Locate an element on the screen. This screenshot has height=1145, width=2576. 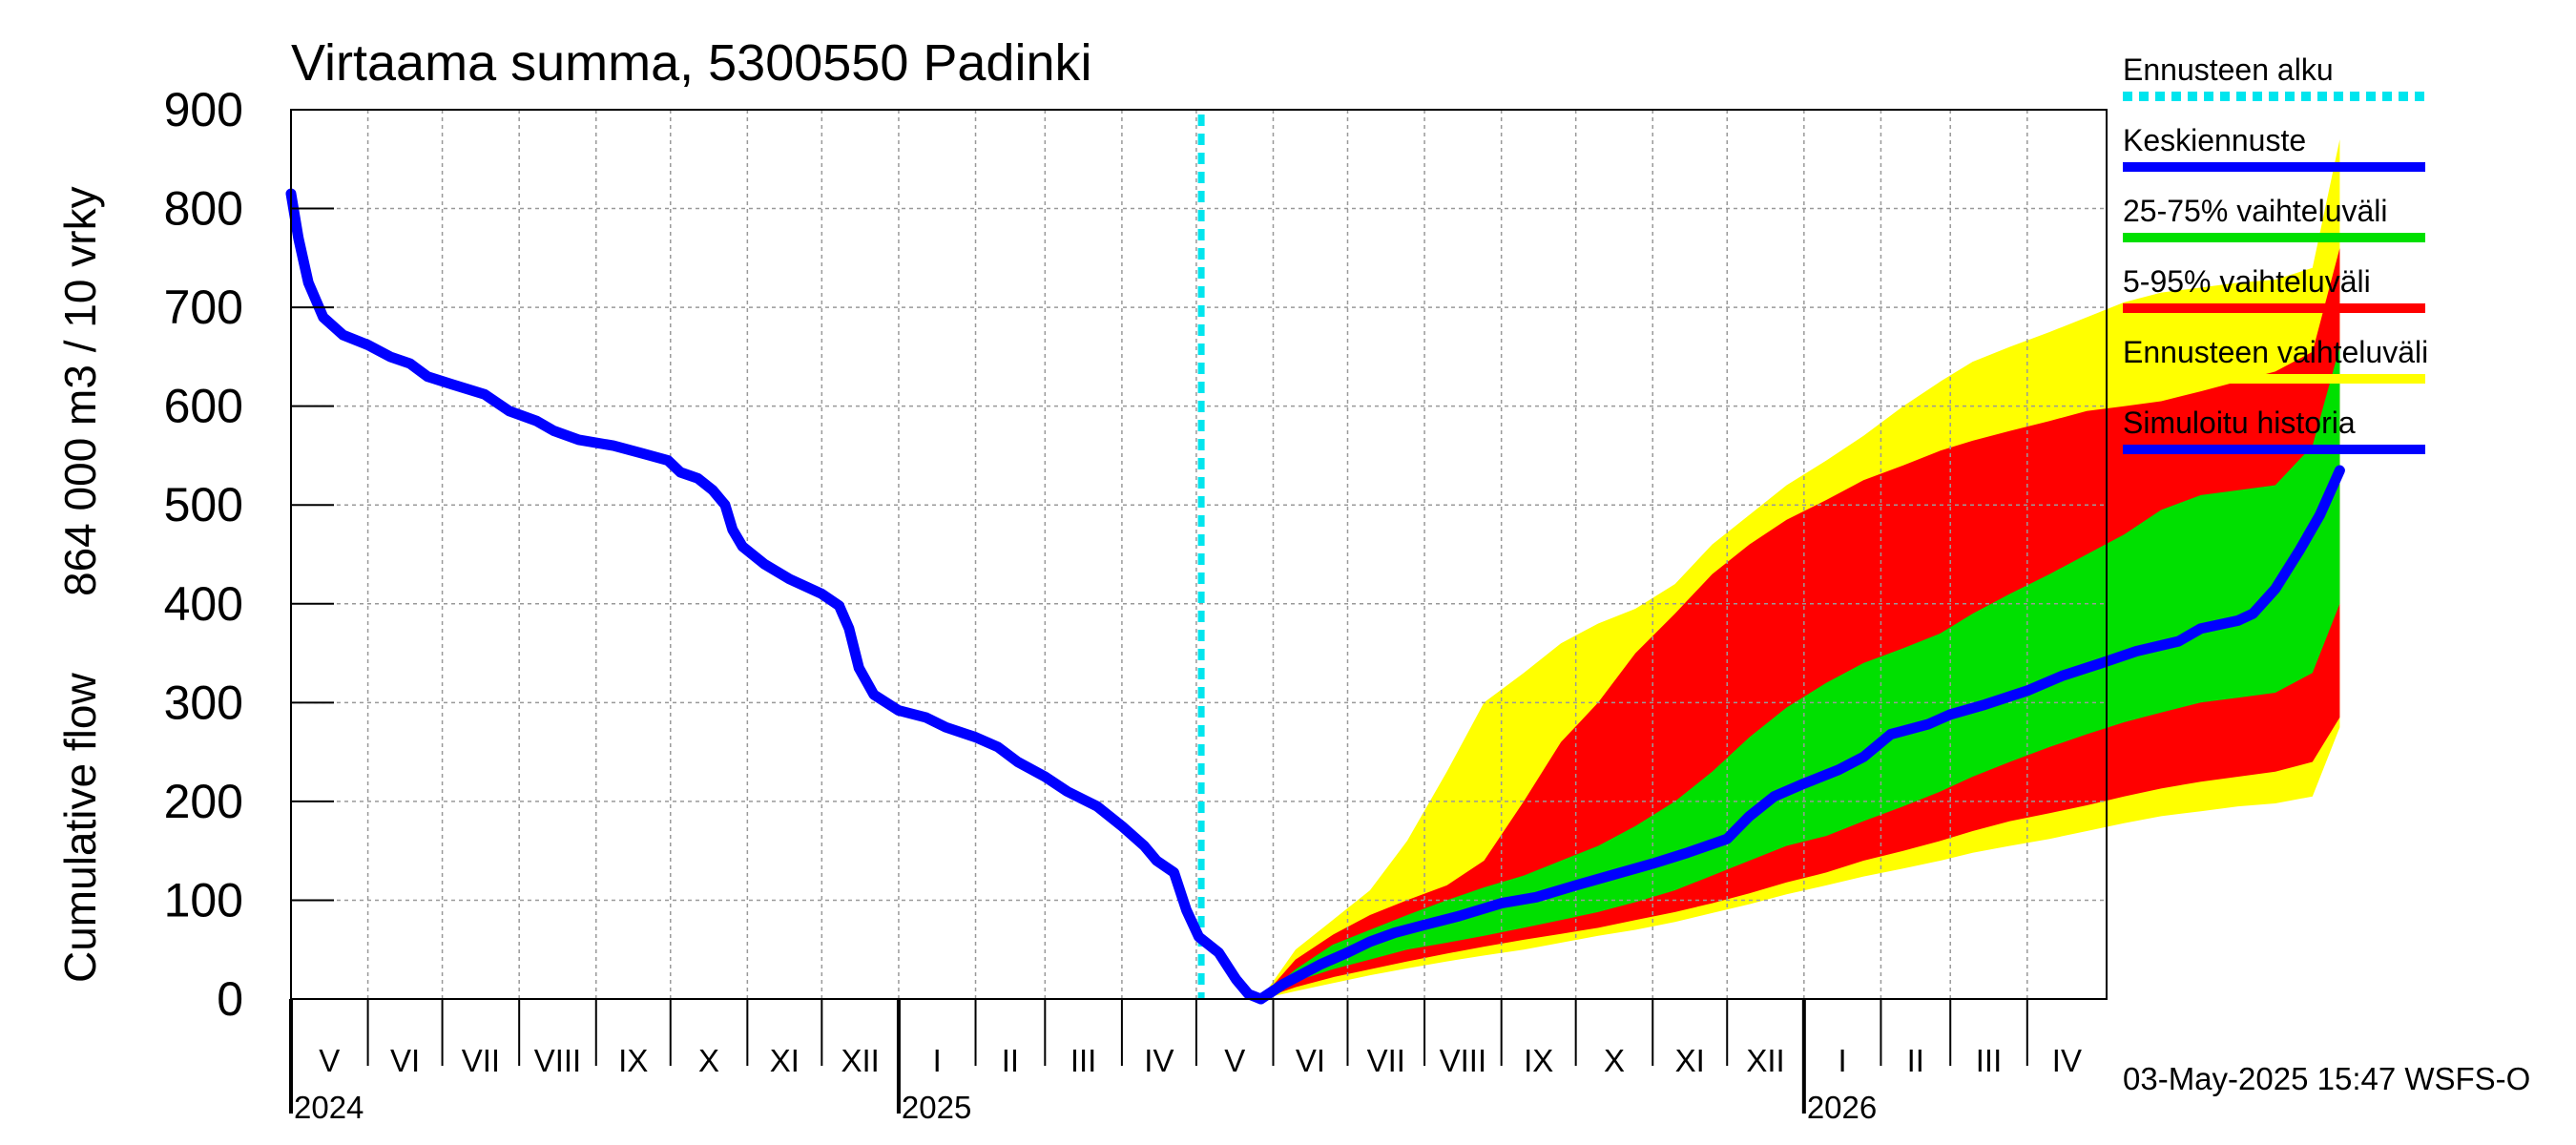
legend-label: 25-75% vaihteluväli is located at coordinates (2255, 211).